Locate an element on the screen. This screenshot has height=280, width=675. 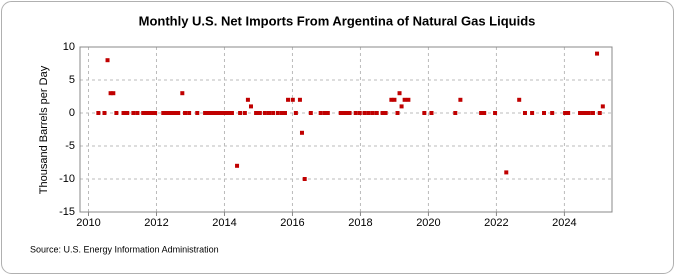
x-tick-label: 2010 is located at coordinates (88, 223).